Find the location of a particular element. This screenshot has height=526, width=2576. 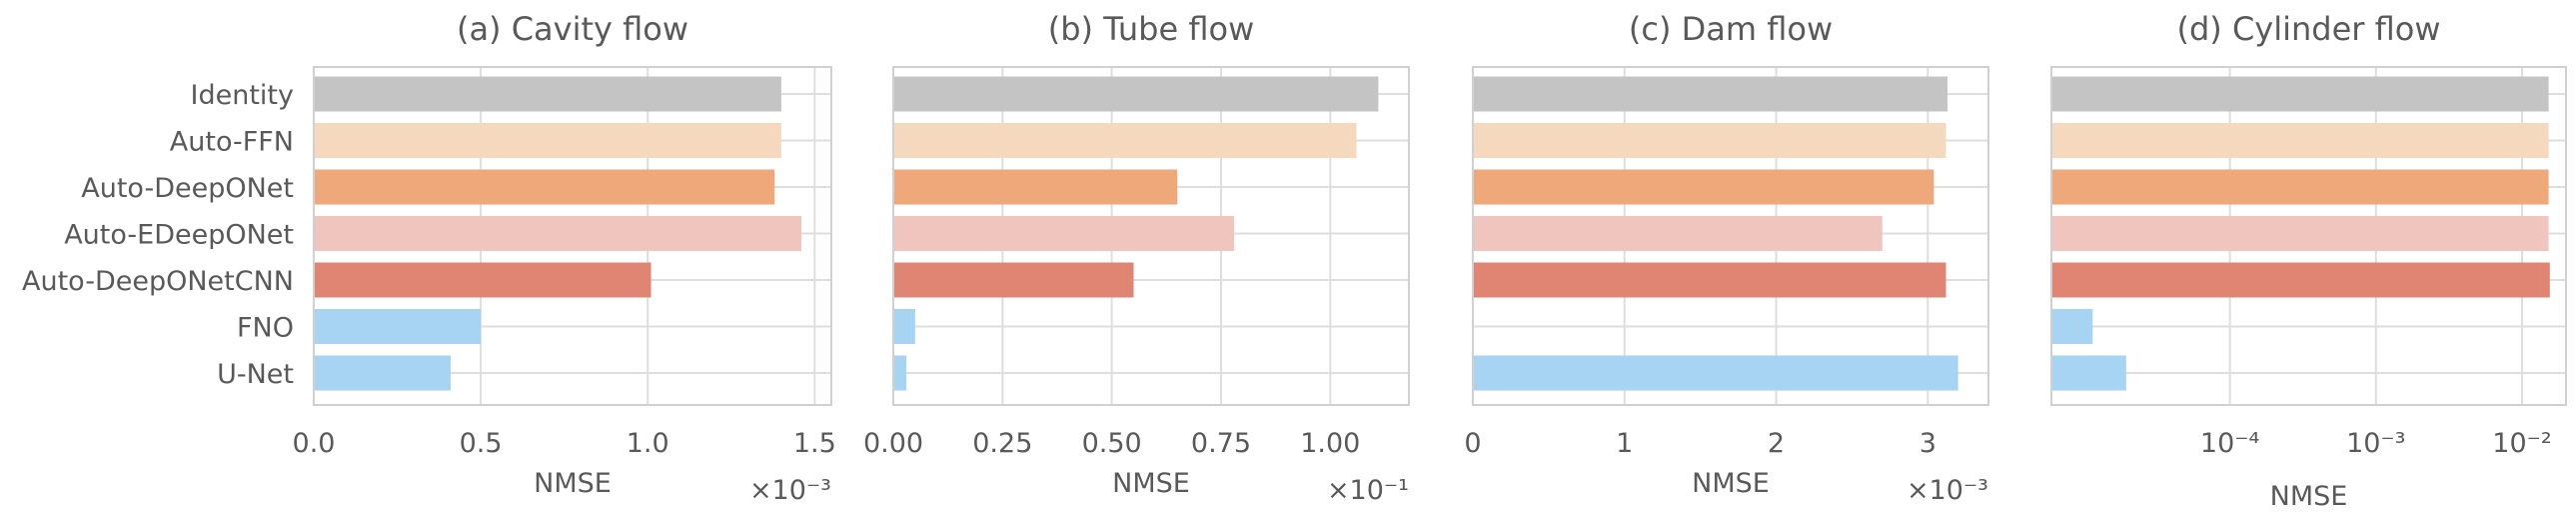

panel-title: (a) Cavity flow is located at coordinates (572, 29).